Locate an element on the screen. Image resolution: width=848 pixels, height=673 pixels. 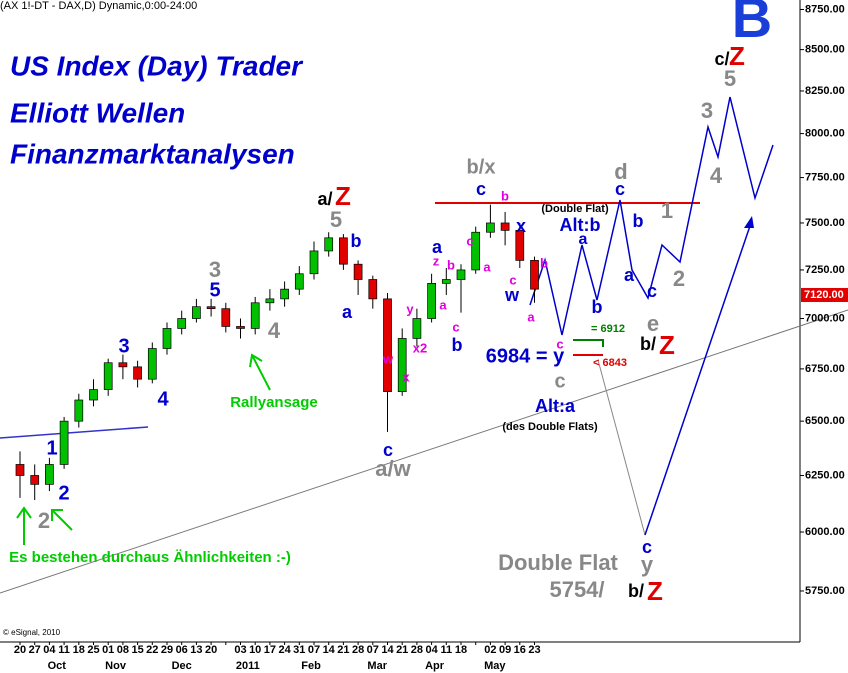
x-tick-label: 15 is located at coordinates (137, 650).